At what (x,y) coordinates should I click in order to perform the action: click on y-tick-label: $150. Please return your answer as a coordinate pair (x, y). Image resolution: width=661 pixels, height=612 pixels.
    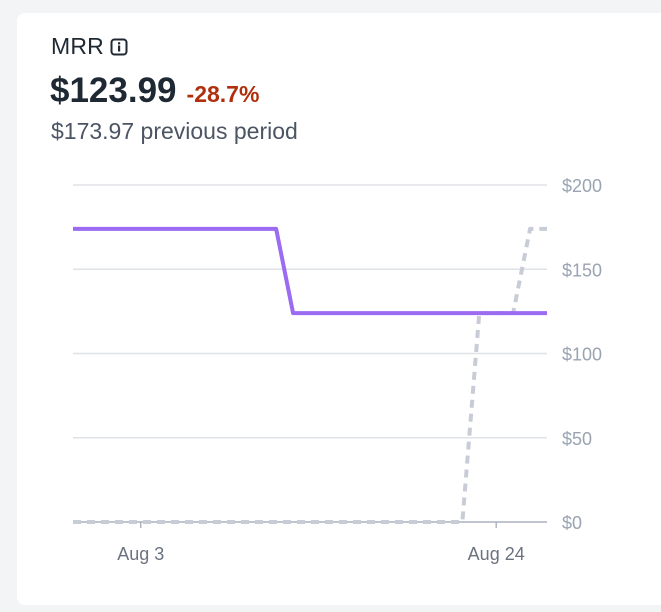
    Looking at the image, I should click on (582, 270).